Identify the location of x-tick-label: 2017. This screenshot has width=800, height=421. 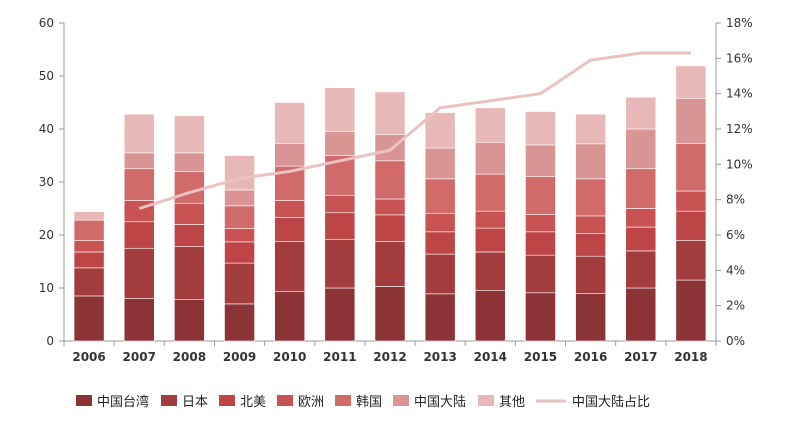
(640, 357).